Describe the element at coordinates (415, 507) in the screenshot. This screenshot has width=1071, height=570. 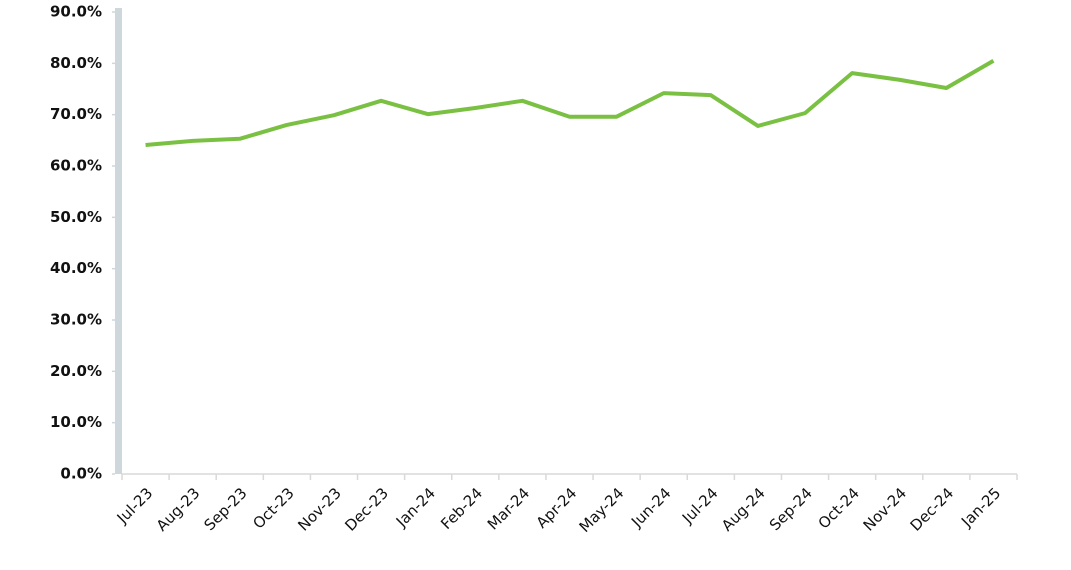
I see `x-tick-label: Jan-24` at that location.